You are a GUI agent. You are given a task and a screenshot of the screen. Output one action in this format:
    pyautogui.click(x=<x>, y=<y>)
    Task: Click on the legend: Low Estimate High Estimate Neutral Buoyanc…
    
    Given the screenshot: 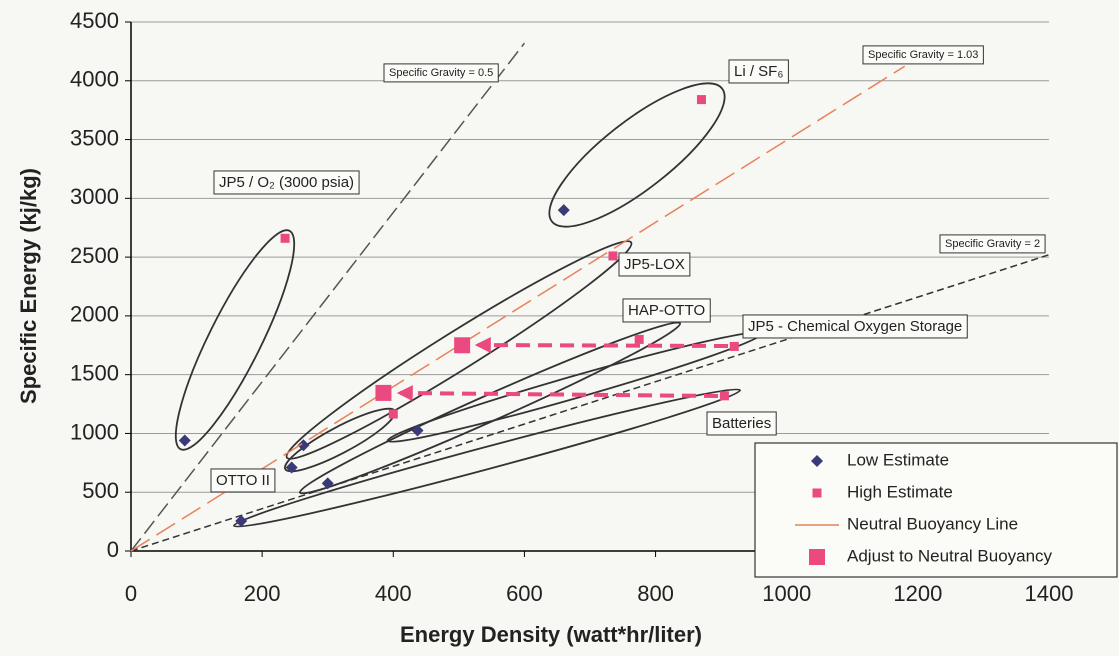 What is the action you would take?
    pyautogui.click(x=936, y=510)
    